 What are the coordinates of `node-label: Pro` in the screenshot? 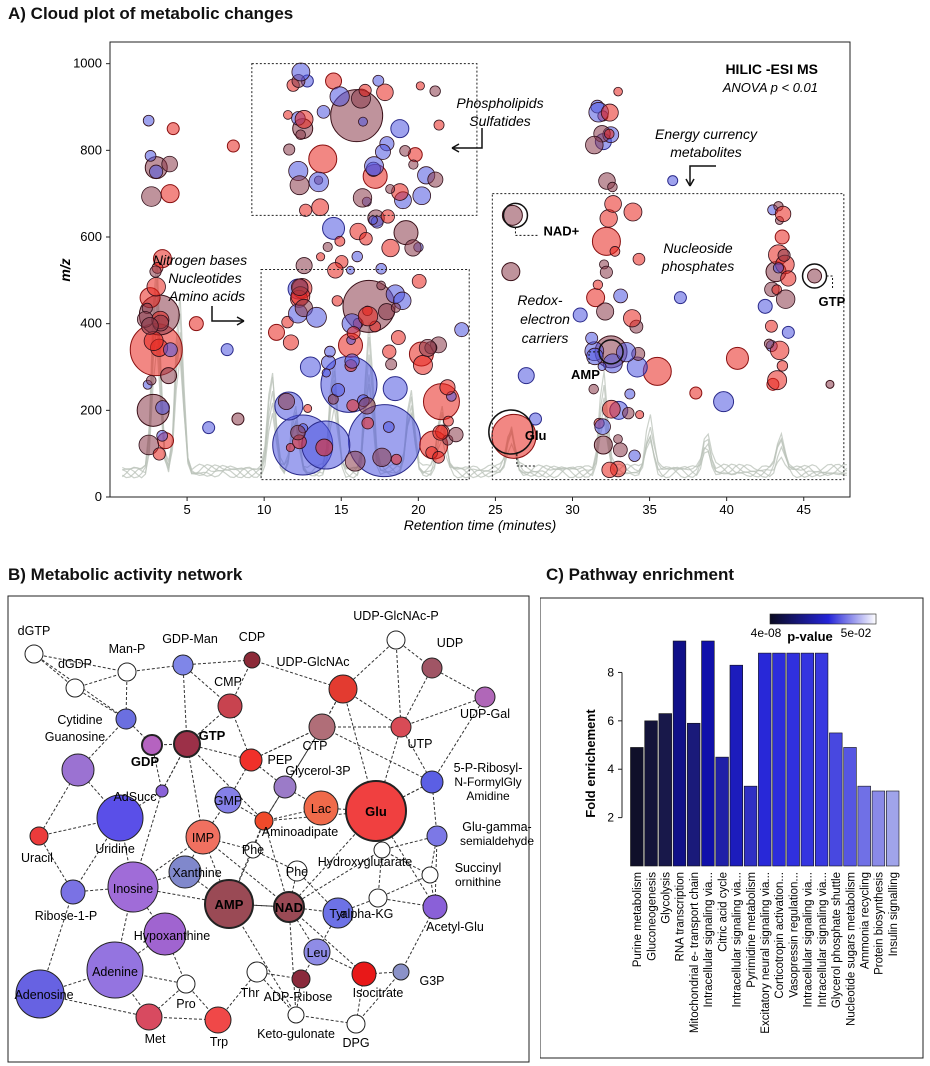 It's located at (186, 1004).